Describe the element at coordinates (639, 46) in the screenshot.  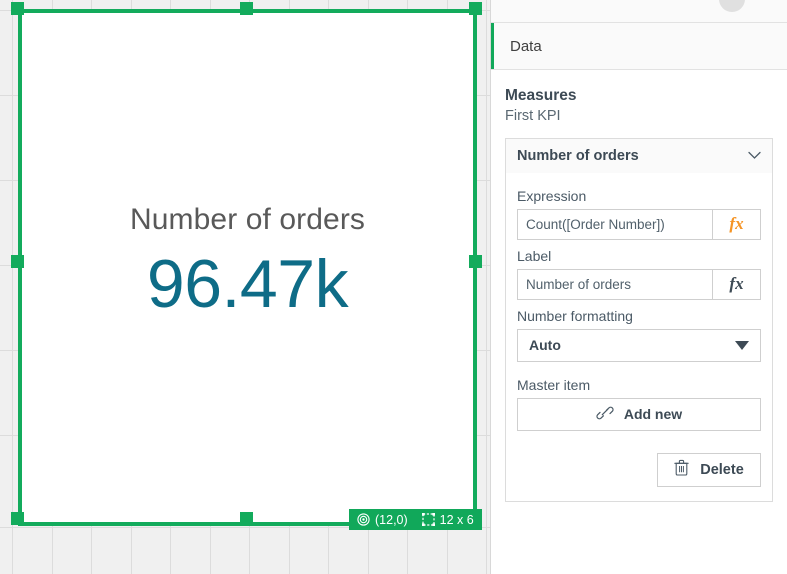
I see `panel-tabbar: Data` at that location.